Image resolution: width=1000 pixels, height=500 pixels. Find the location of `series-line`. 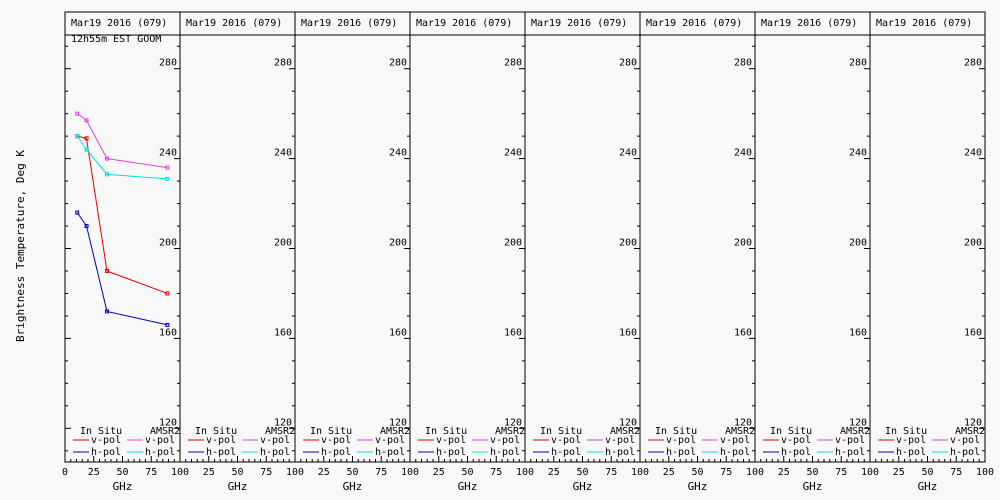

series-line is located at coordinates (122, 141).